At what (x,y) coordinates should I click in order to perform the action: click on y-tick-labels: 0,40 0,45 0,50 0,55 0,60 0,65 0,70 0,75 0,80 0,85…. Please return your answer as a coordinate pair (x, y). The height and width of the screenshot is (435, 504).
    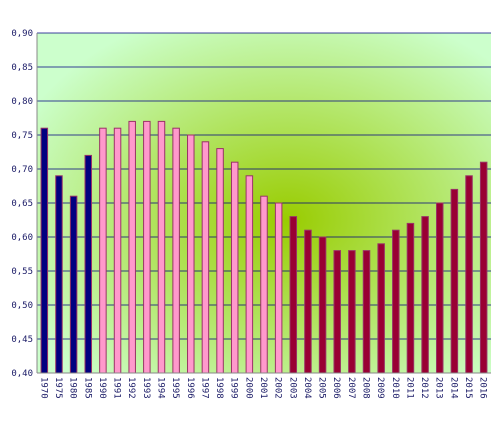
    Looking at the image, I should click on (22, 204).